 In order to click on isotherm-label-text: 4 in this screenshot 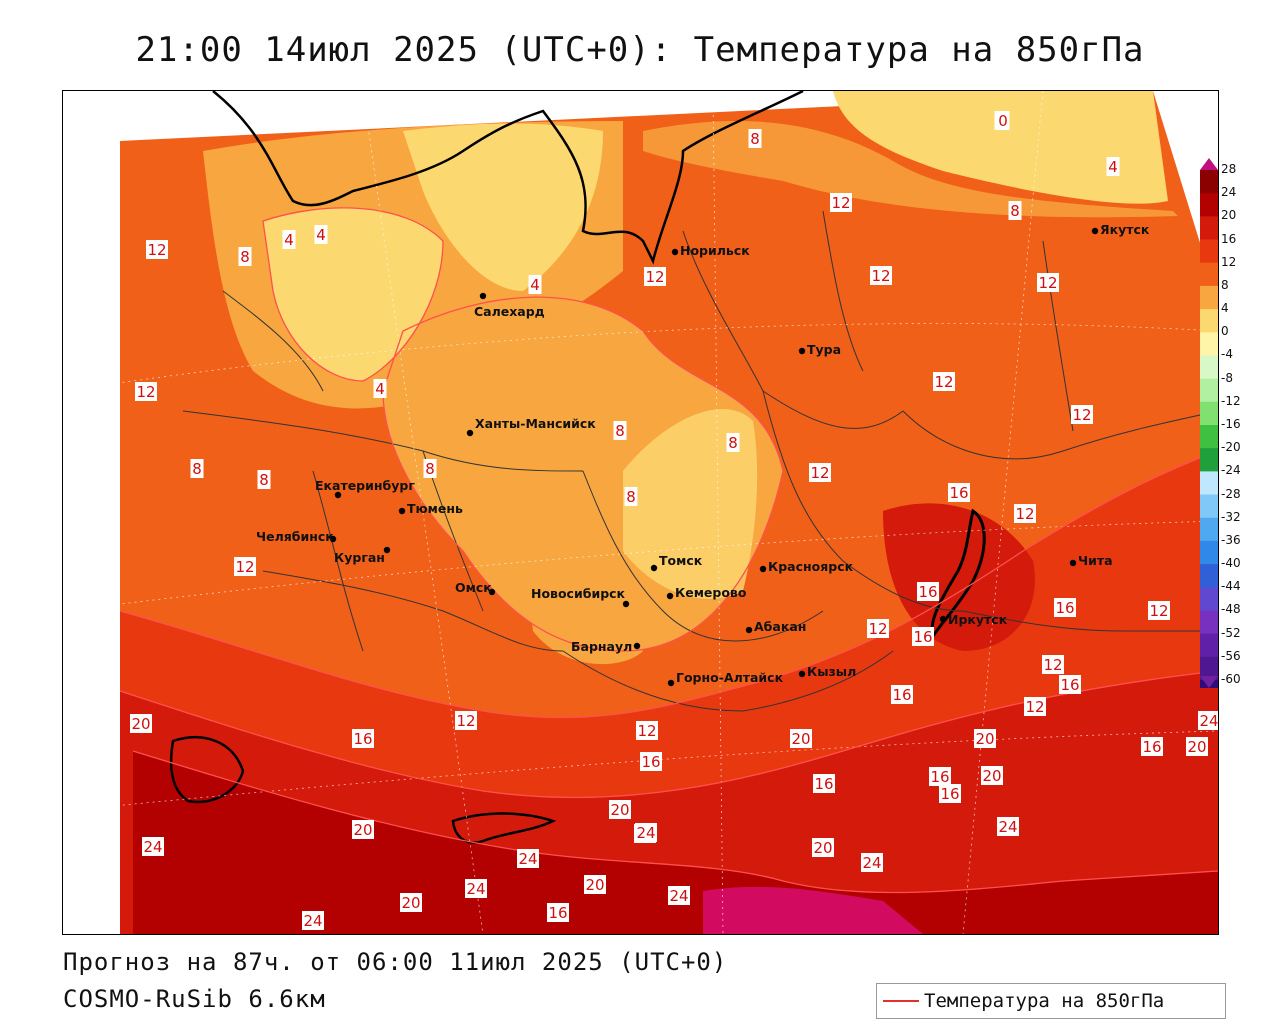, I will do `click(380, 389)`.